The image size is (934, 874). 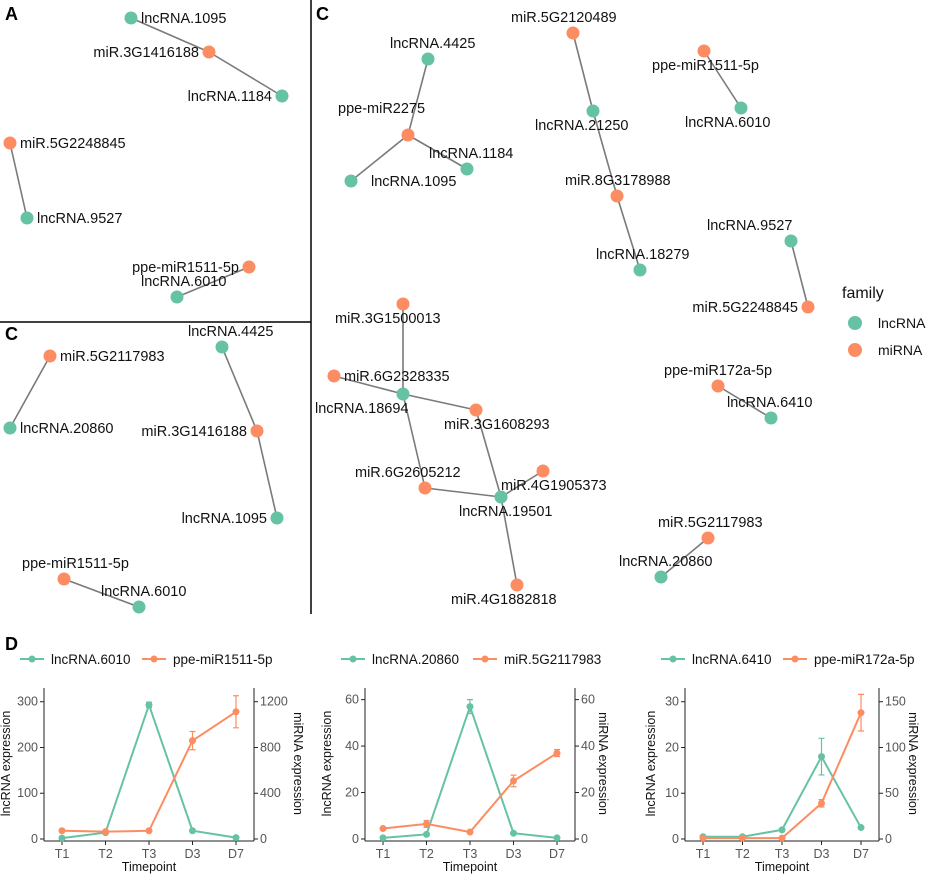 What do you see at coordinates (192, 831) in the screenshot?
I see `data-point-lncrna-6010-d3` at bounding box center [192, 831].